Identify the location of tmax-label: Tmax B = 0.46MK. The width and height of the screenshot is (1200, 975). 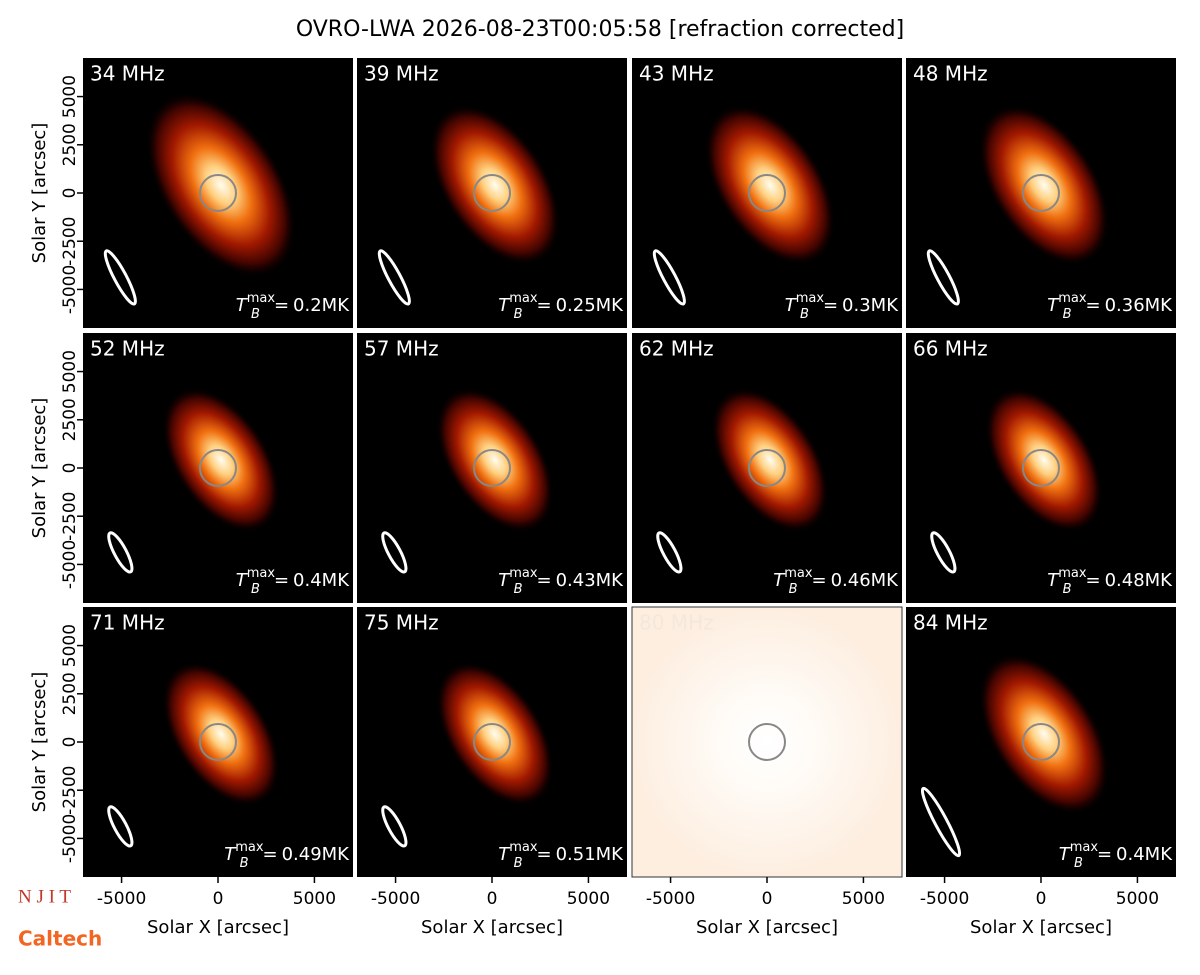
(836, 581).